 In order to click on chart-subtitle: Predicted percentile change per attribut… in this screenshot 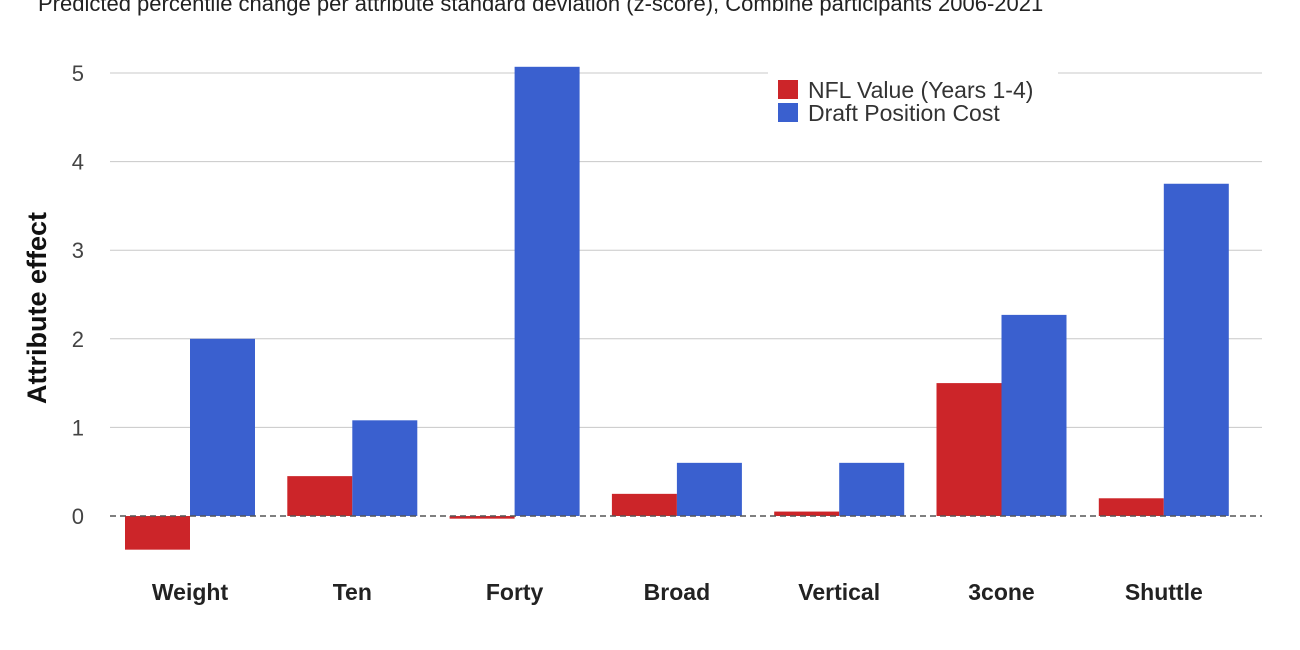, I will do `click(541, 8)`.